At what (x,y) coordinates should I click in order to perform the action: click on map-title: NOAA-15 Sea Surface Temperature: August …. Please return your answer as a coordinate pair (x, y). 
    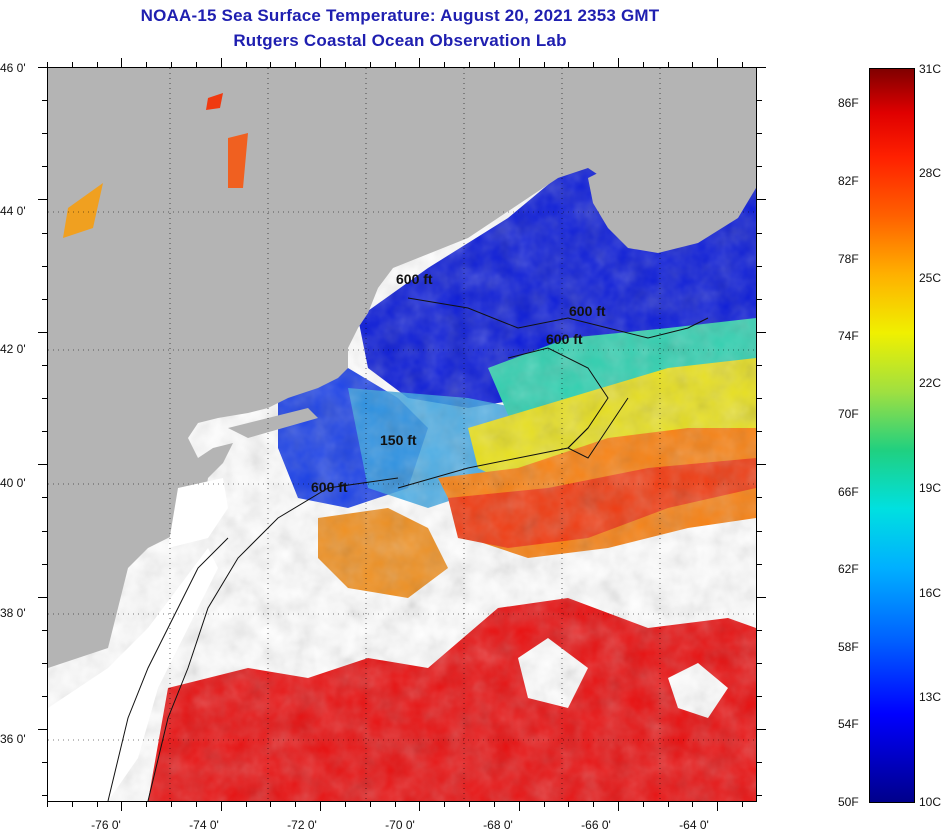
    Looking at the image, I should click on (400, 15).